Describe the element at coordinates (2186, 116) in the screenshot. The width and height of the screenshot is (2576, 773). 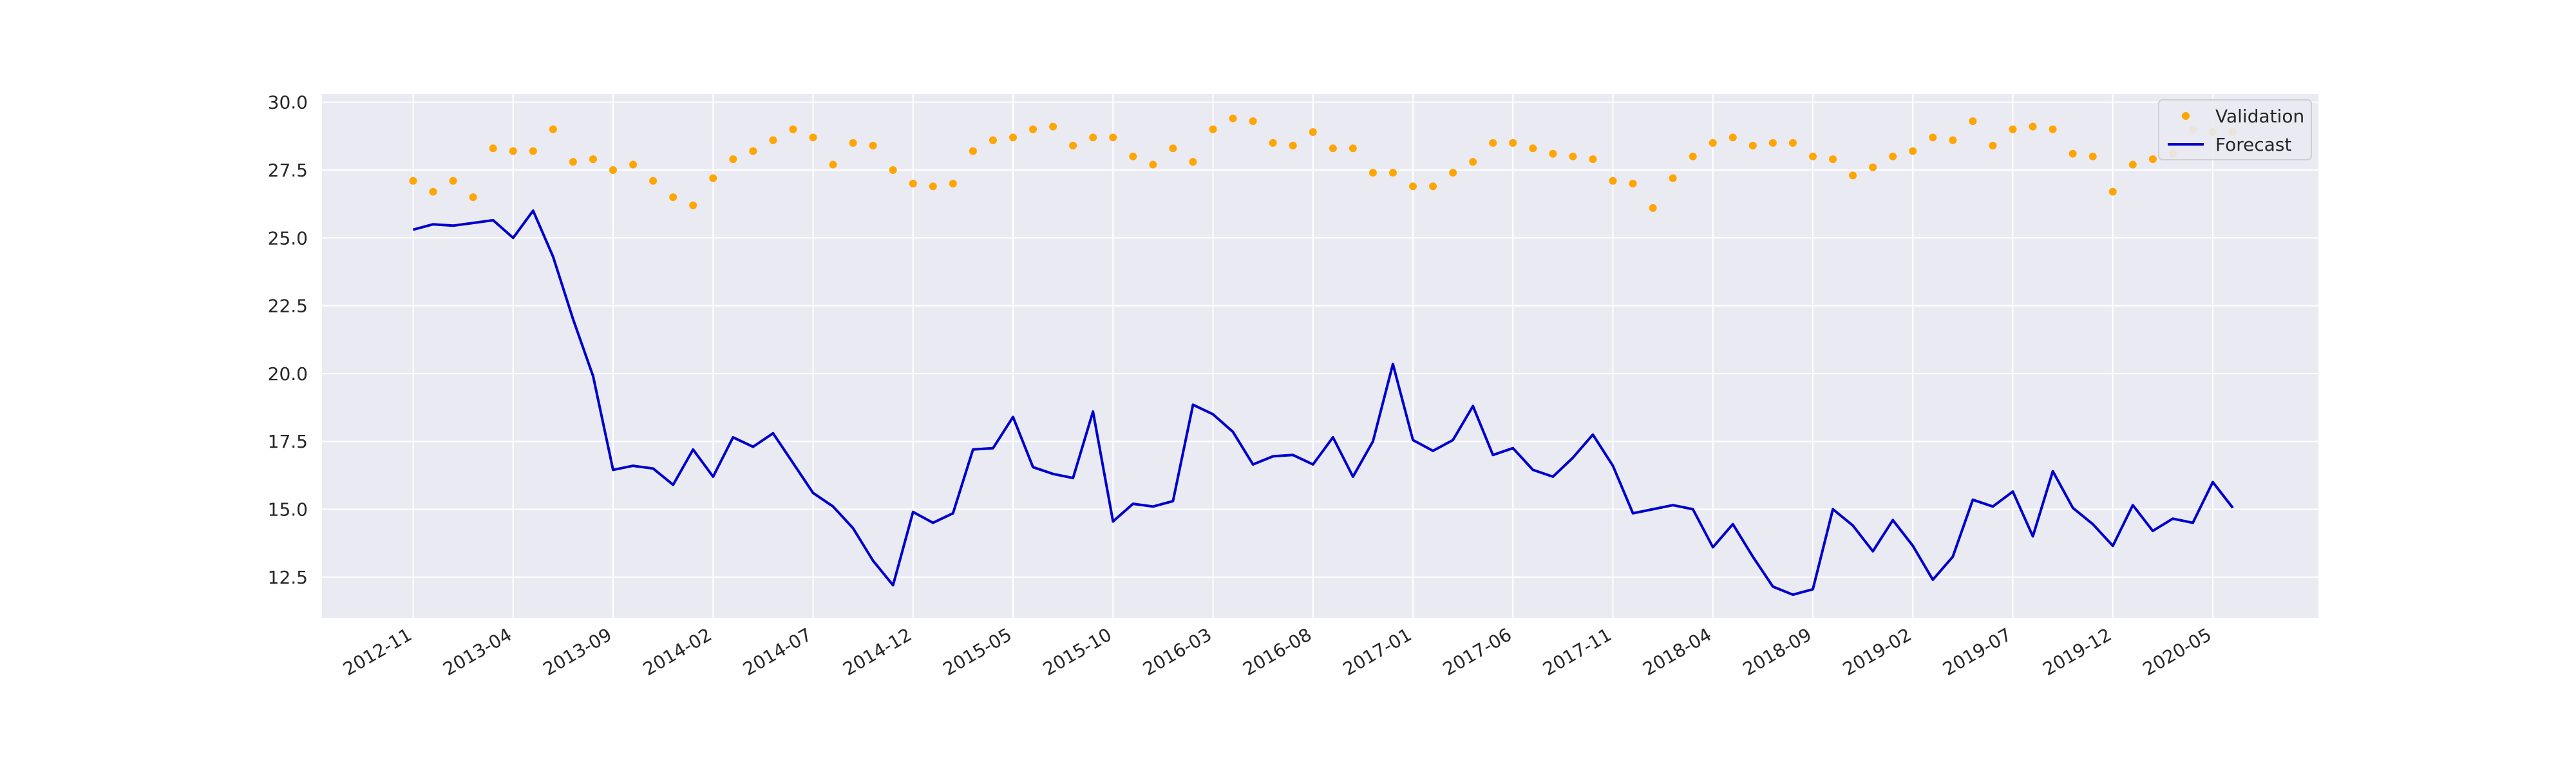
I see `legend-validation-marker` at that location.